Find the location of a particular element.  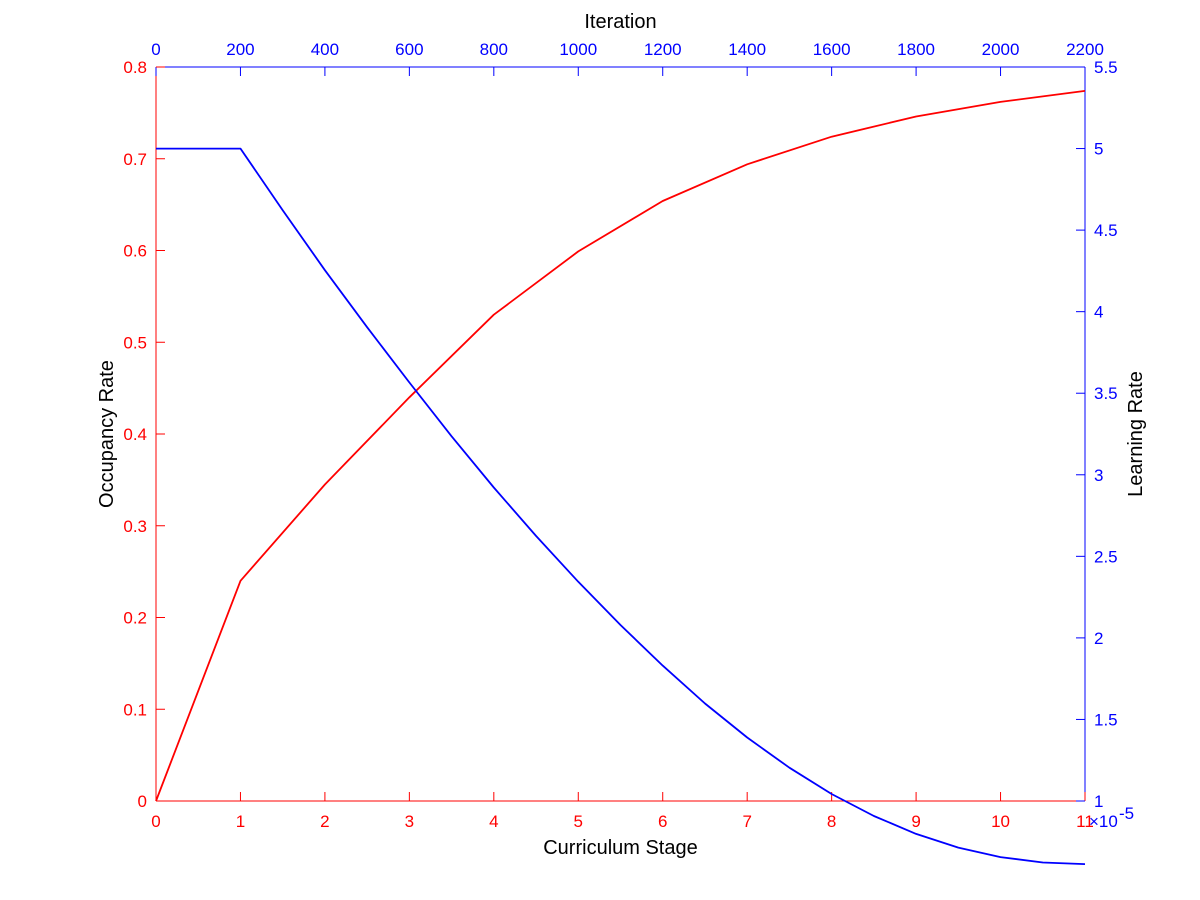

bottom-axis-tick-label: 10 is located at coordinates (1000, 821).